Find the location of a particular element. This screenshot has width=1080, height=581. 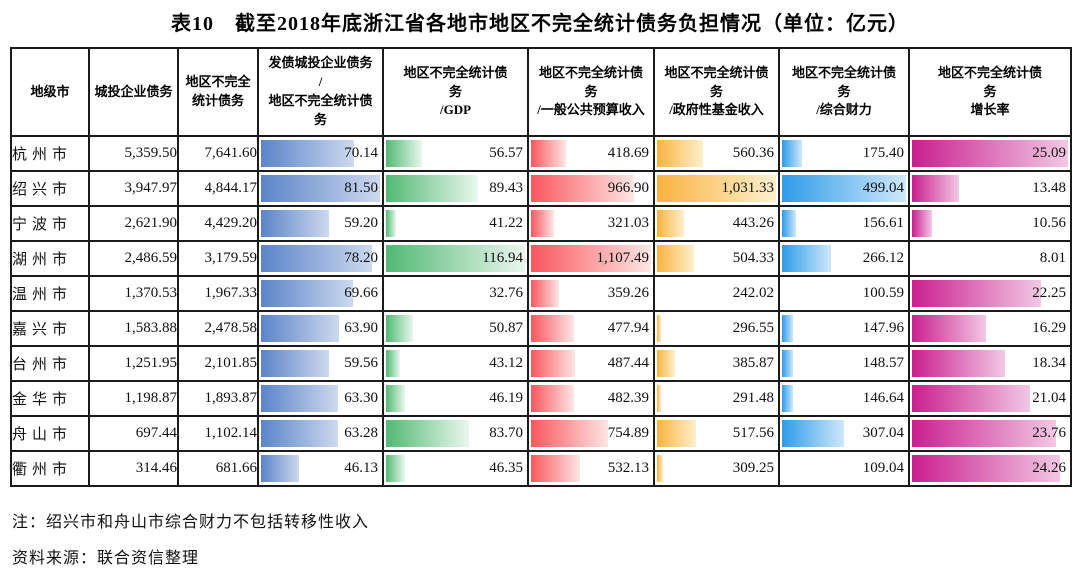

value-cell-uic_debt: 697.44 is located at coordinates (133, 433).